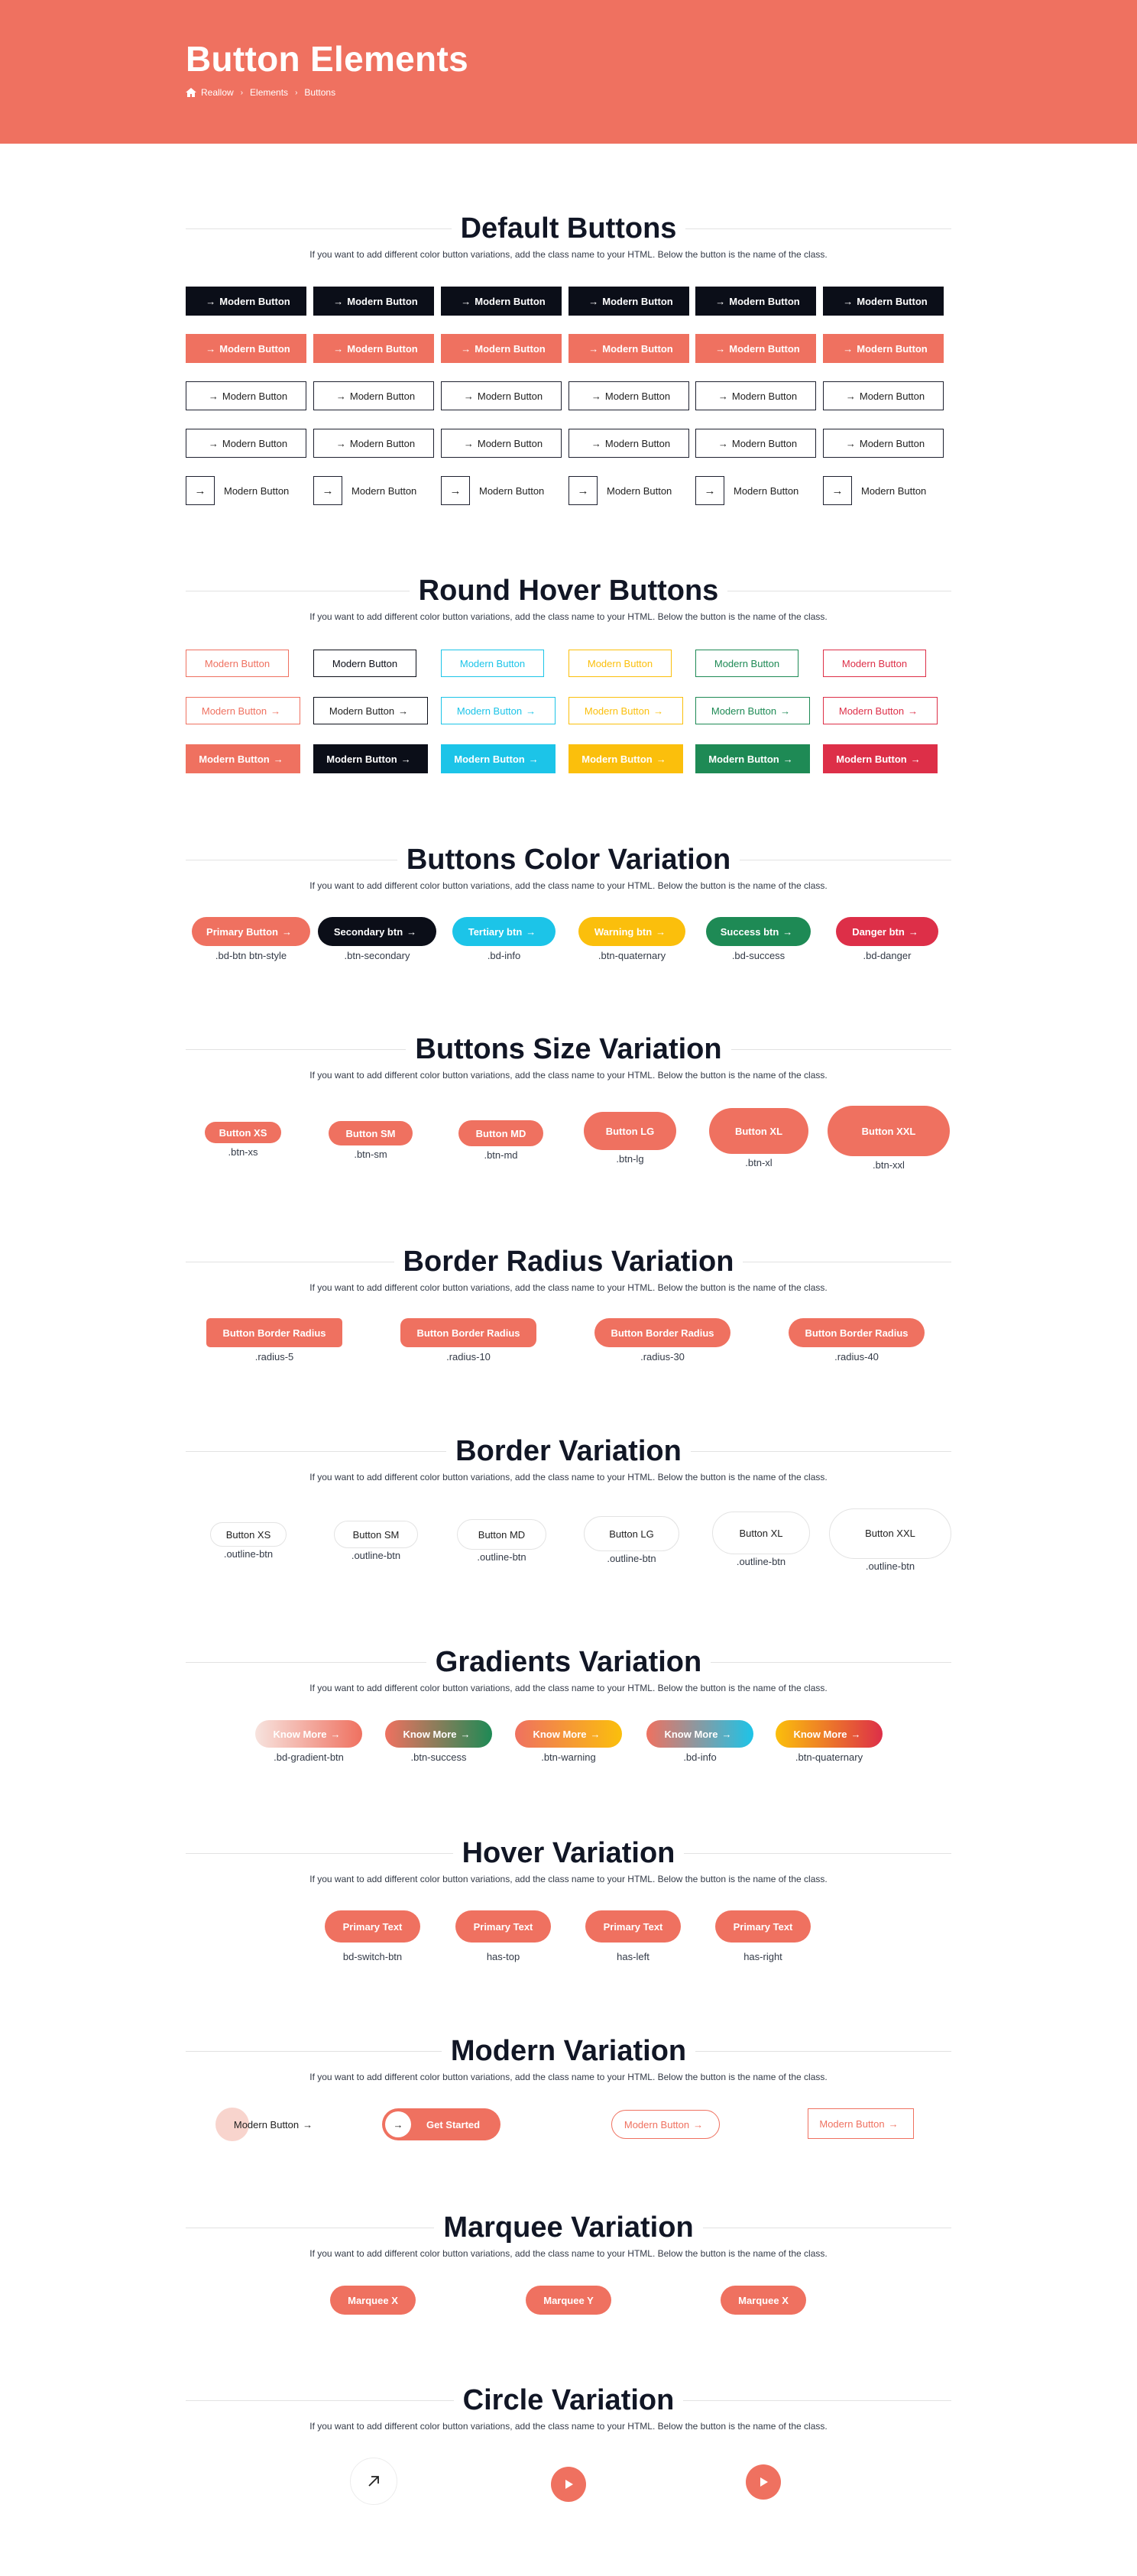  I want to click on arrow-up-right-icon, so click(374, 2481).